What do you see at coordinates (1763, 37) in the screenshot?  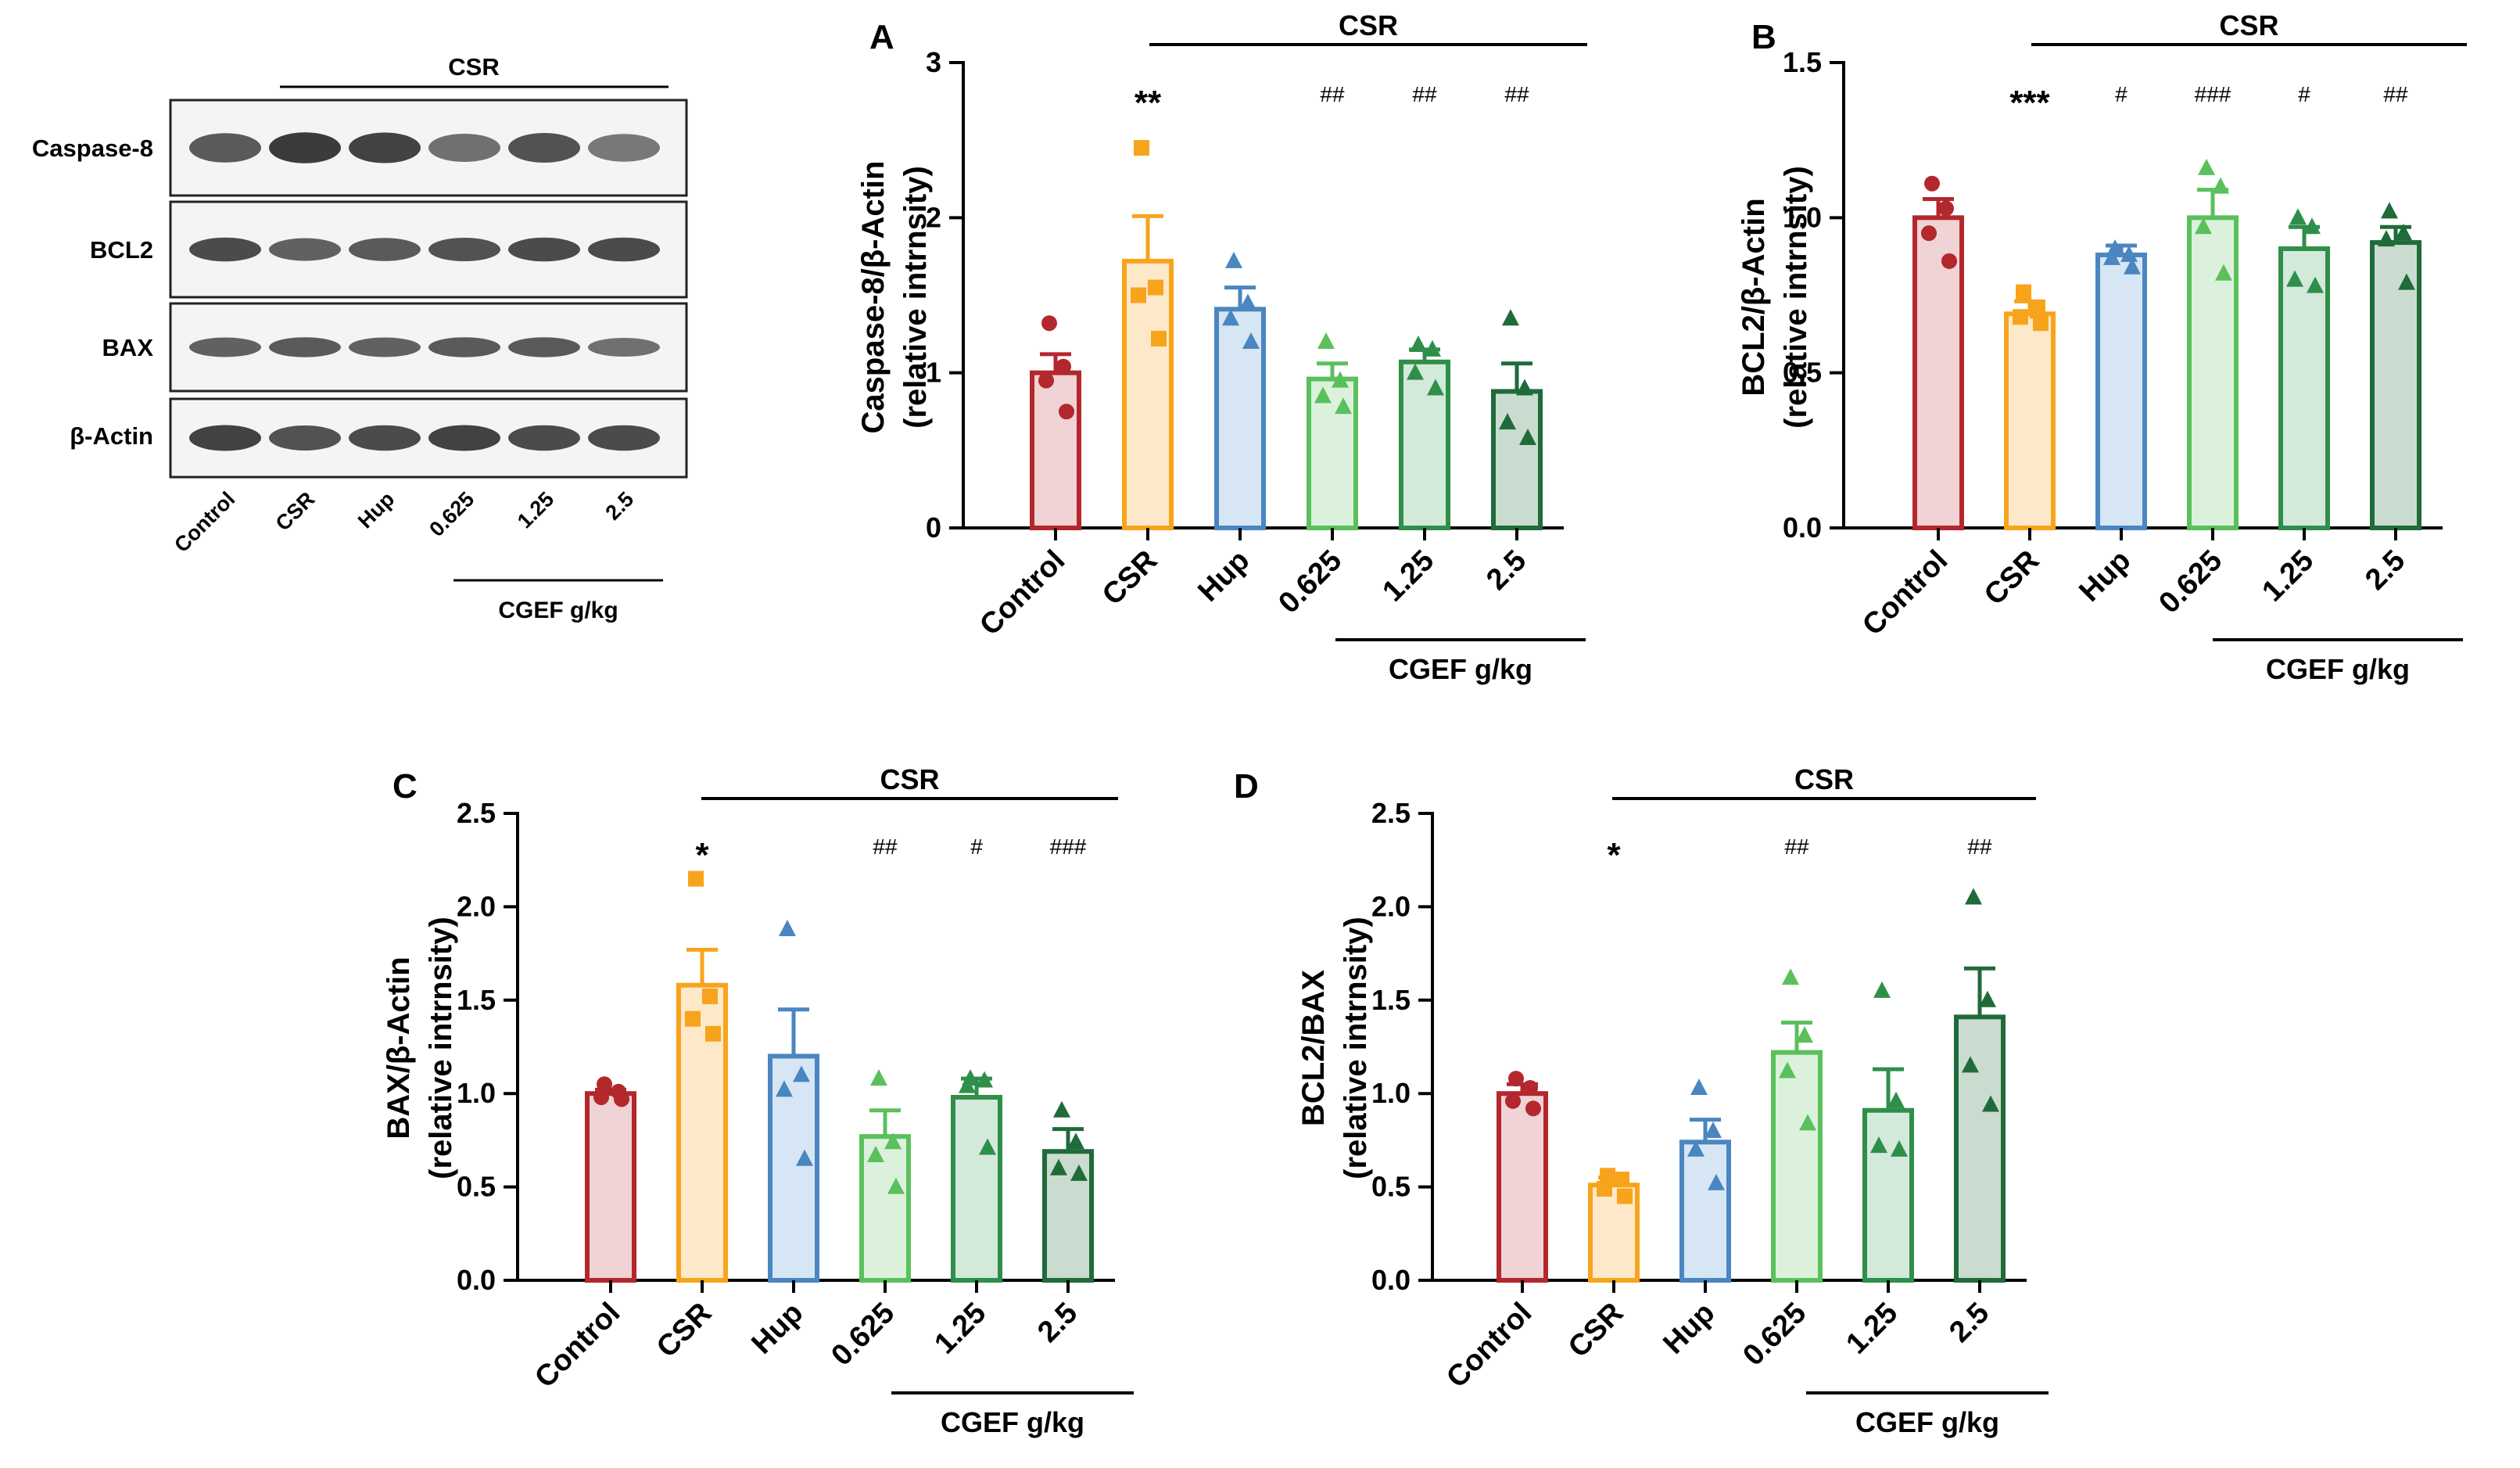 I see `panel-letter: B` at bounding box center [1763, 37].